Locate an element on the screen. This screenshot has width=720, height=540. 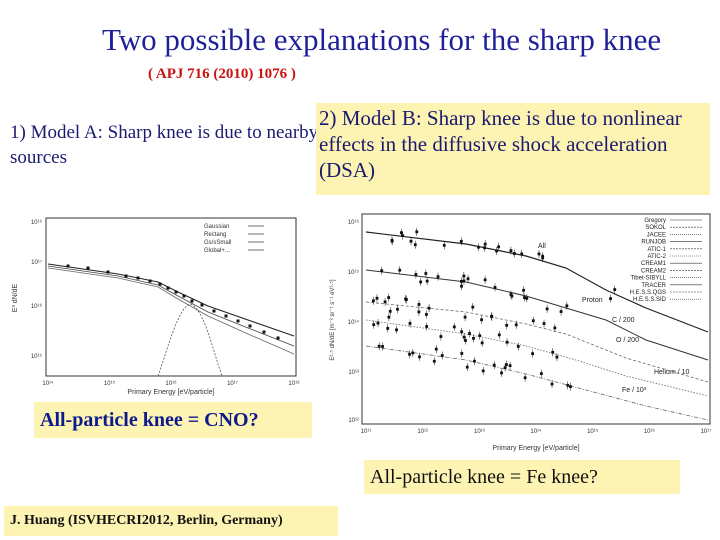
plot-a-xtick: 10¹⁶ is located at coordinates (171, 383).